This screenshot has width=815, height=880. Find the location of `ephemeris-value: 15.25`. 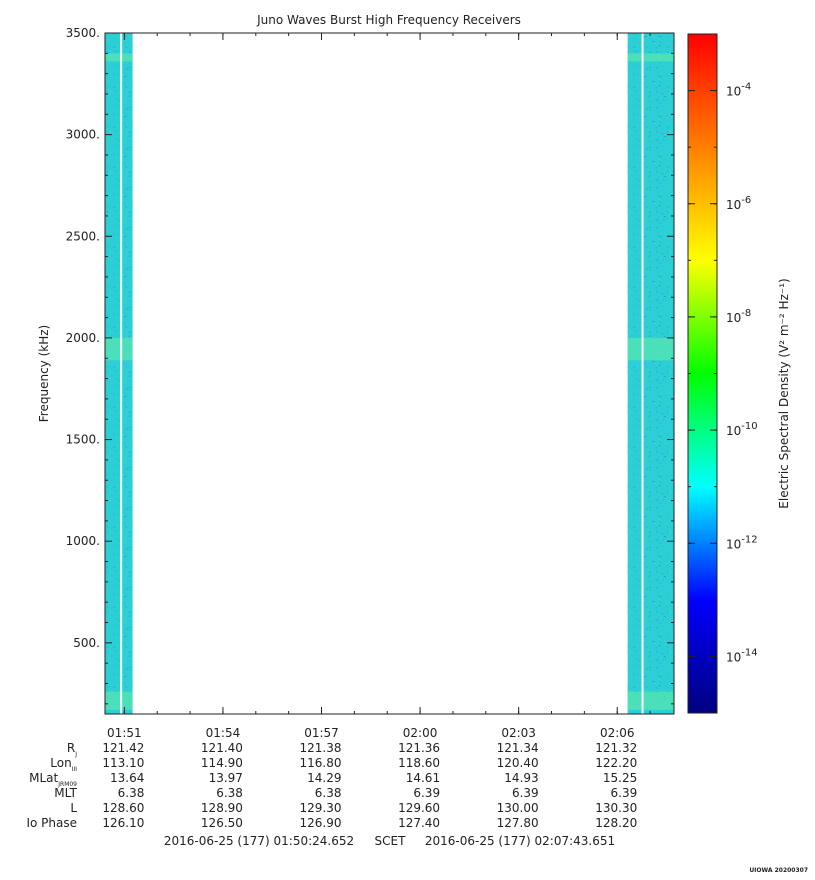

ephemeris-value: 15.25 is located at coordinates (620, 778).